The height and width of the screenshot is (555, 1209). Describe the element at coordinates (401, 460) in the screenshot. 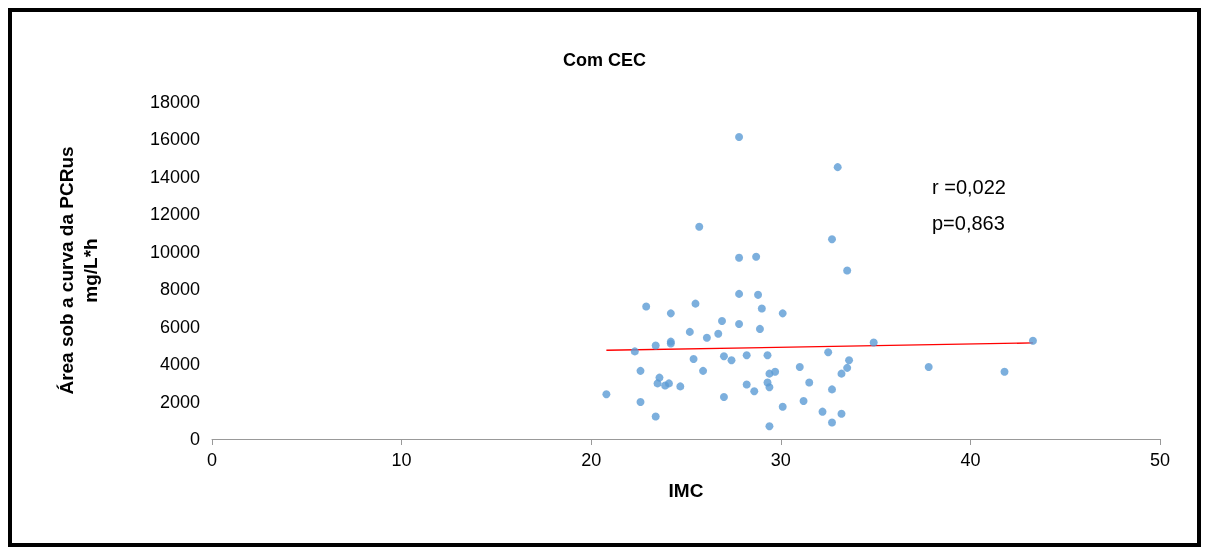

I see `x-tick-label: 10` at that location.